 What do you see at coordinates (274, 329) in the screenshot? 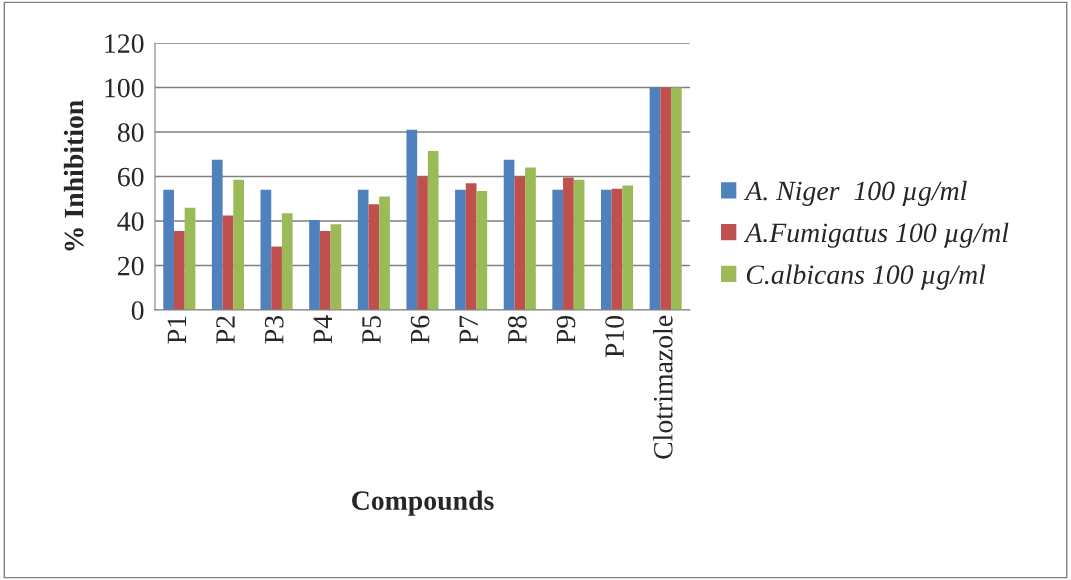
I see `x-tick-label: P3` at bounding box center [274, 329].